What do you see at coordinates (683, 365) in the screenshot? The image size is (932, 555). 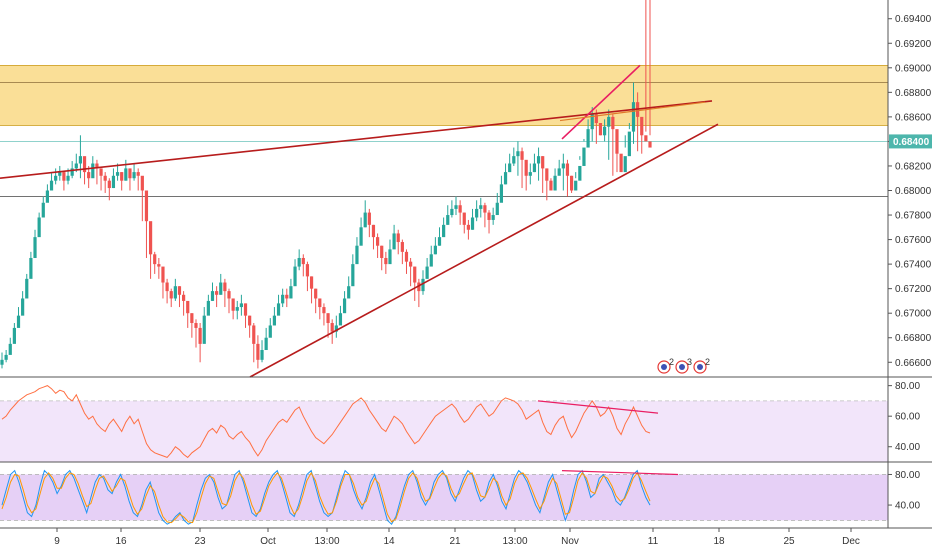 I see `event-markers: 2 3 2` at bounding box center [683, 365].